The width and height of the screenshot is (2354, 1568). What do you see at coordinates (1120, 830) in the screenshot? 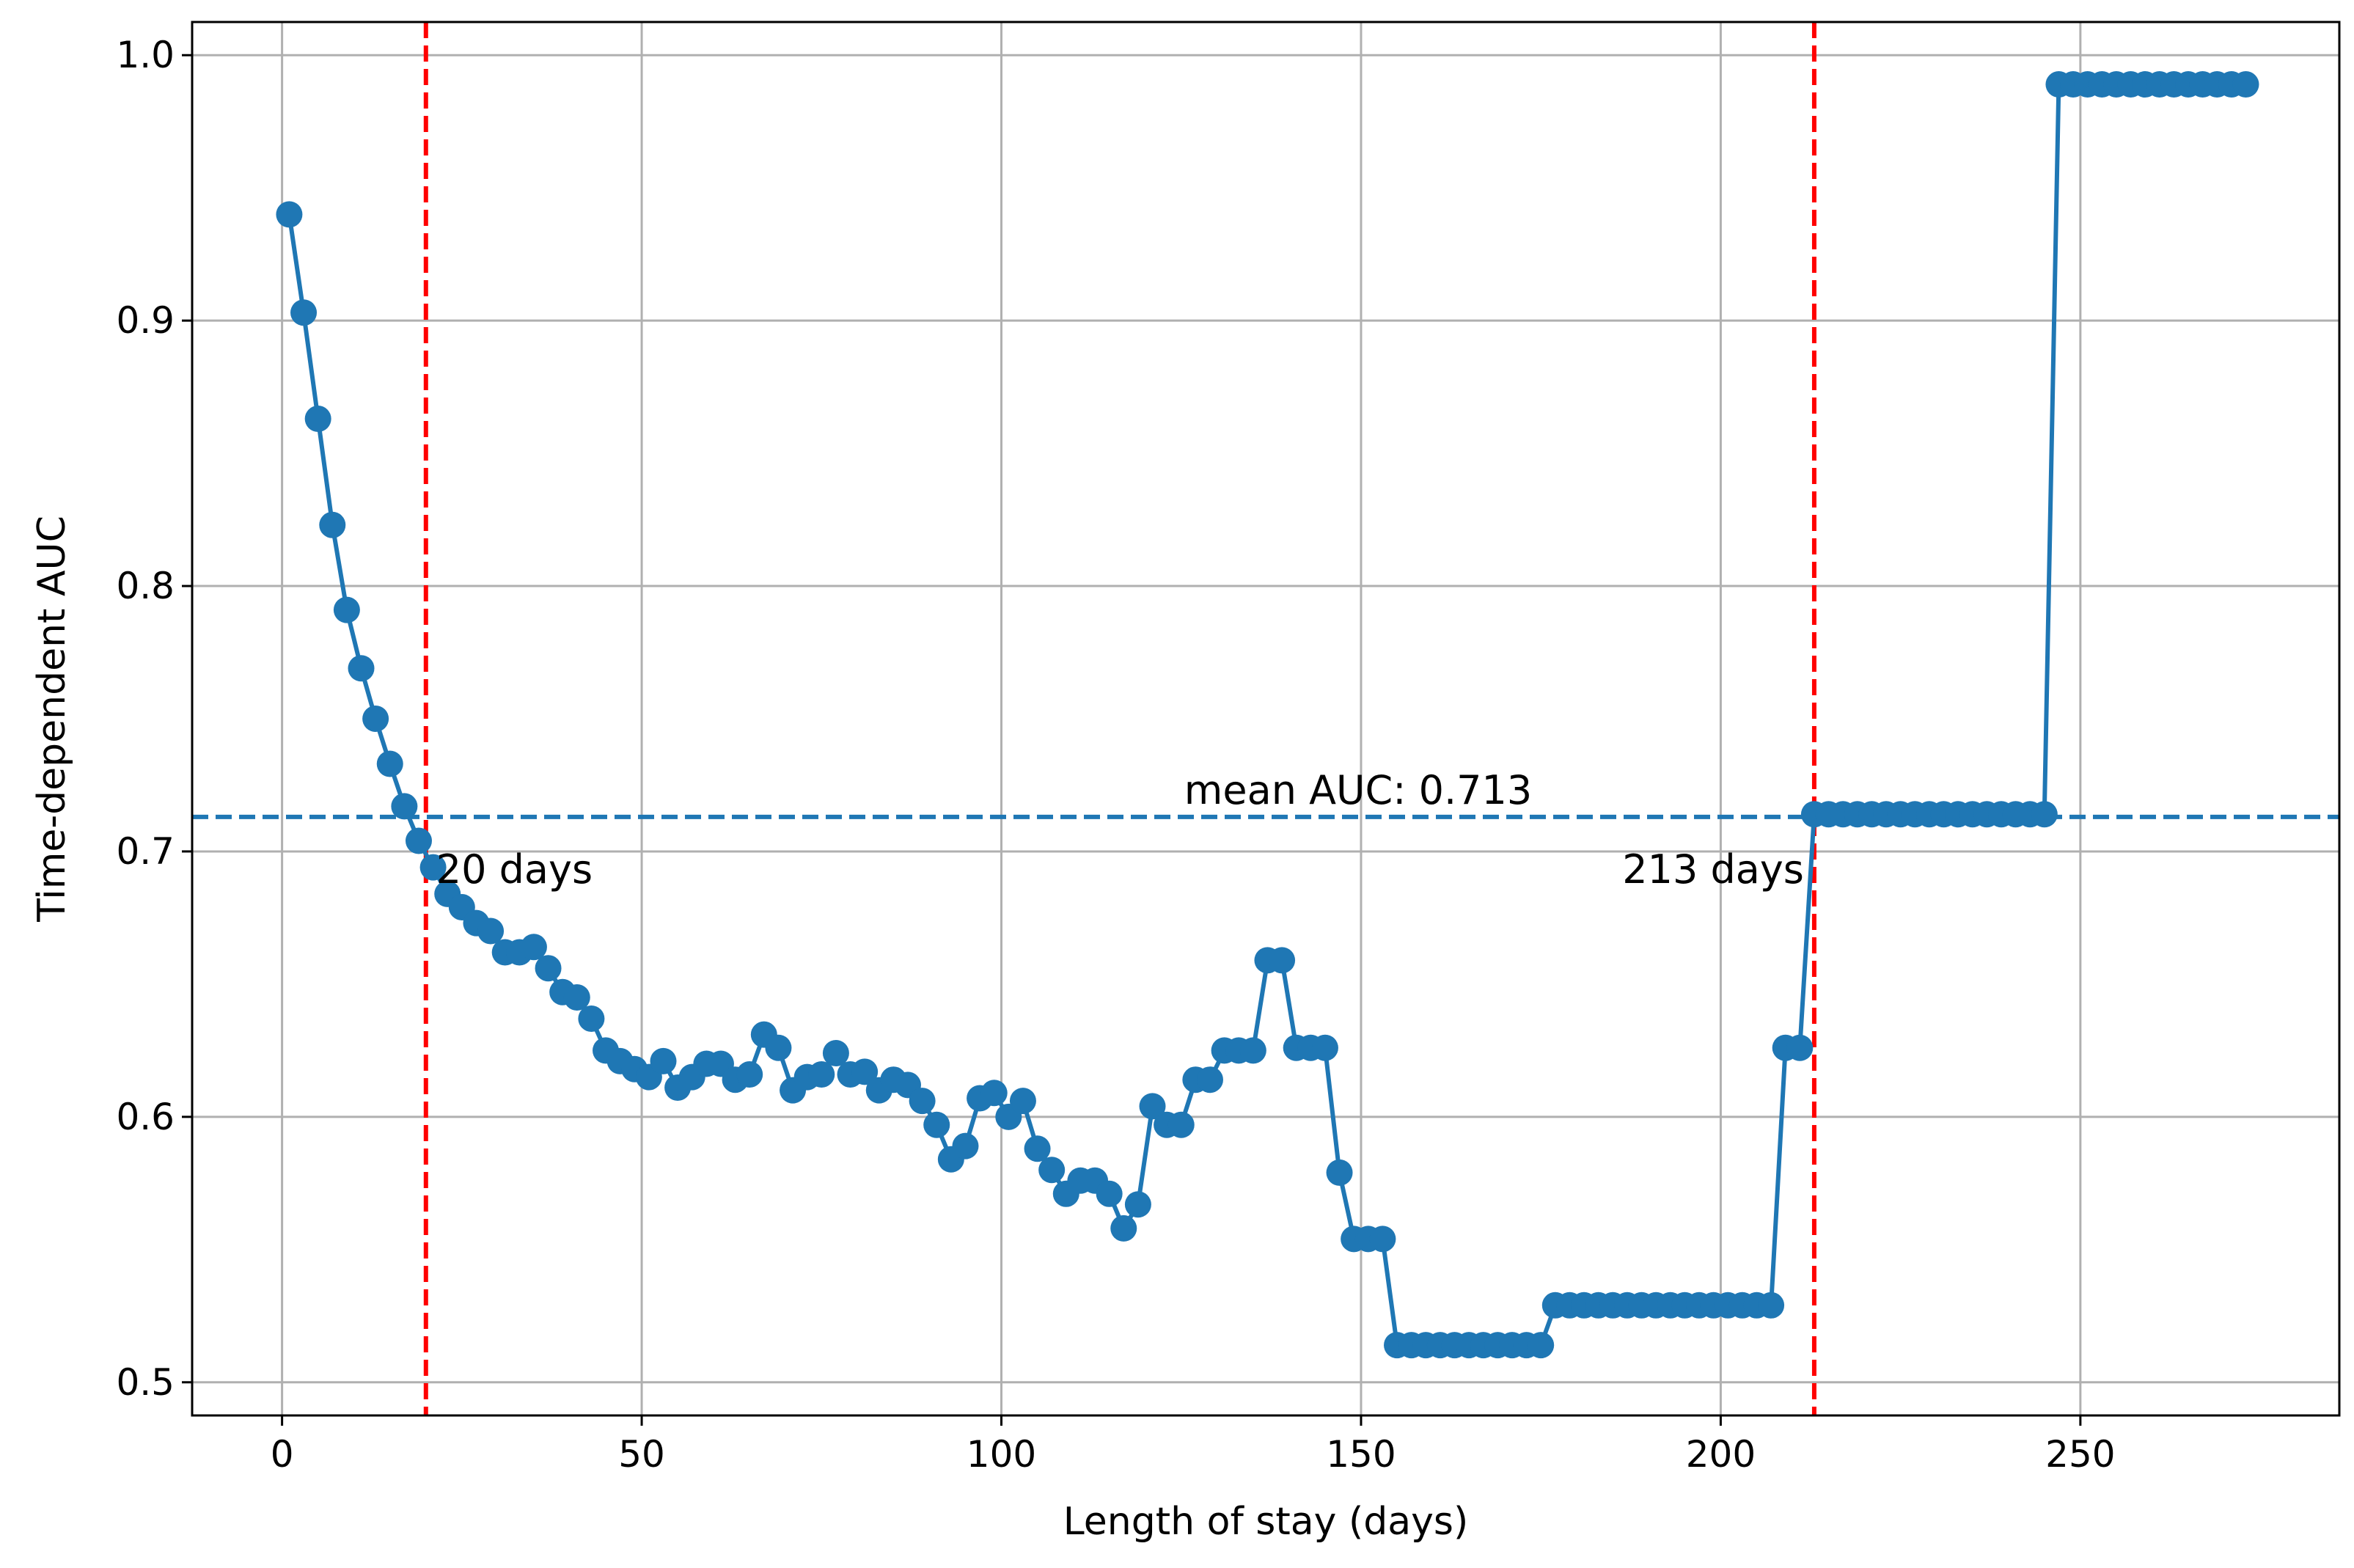
I see `annotations: mean AUC: 0.713 20 days 213 days` at bounding box center [1120, 830].